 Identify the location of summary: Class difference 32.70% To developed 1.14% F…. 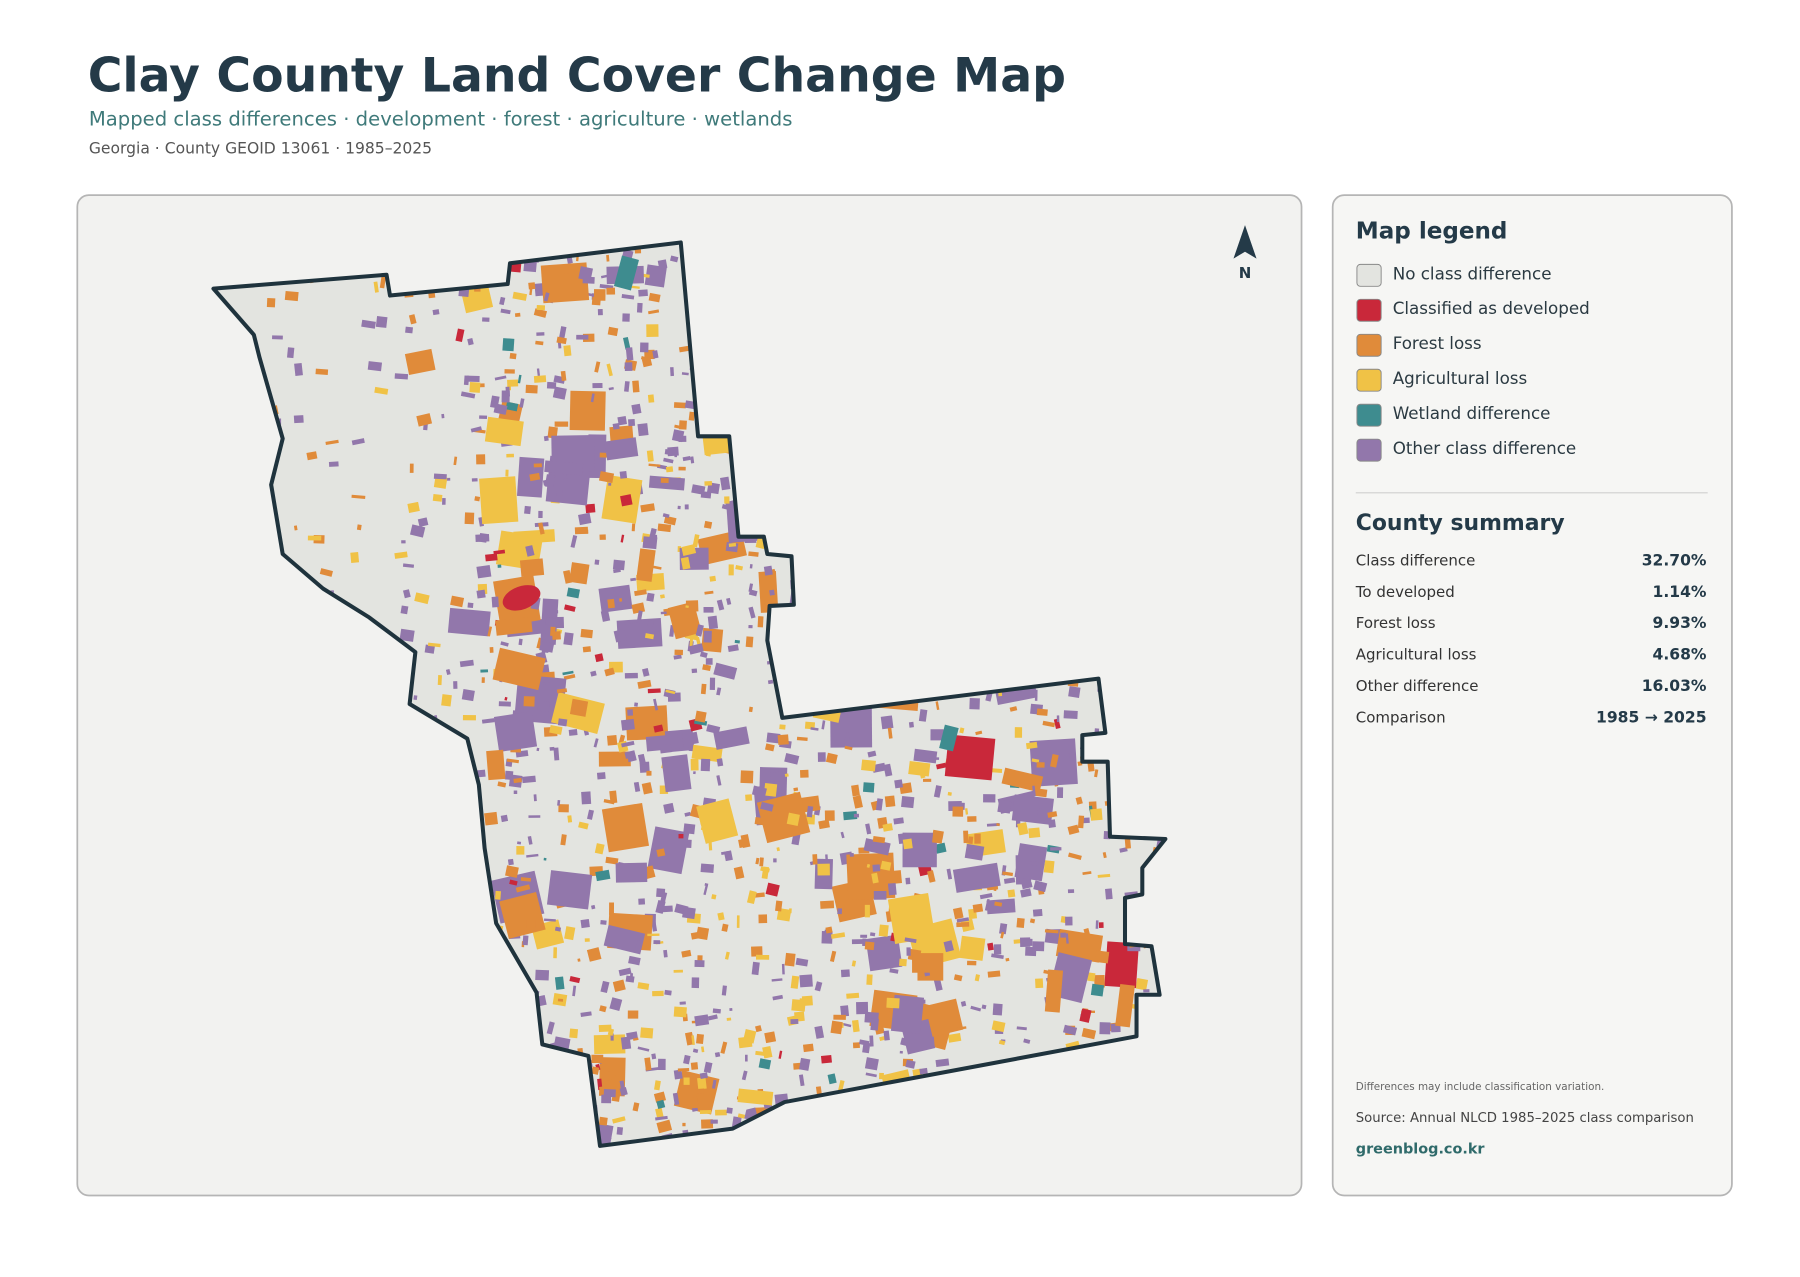
(1531, 638).